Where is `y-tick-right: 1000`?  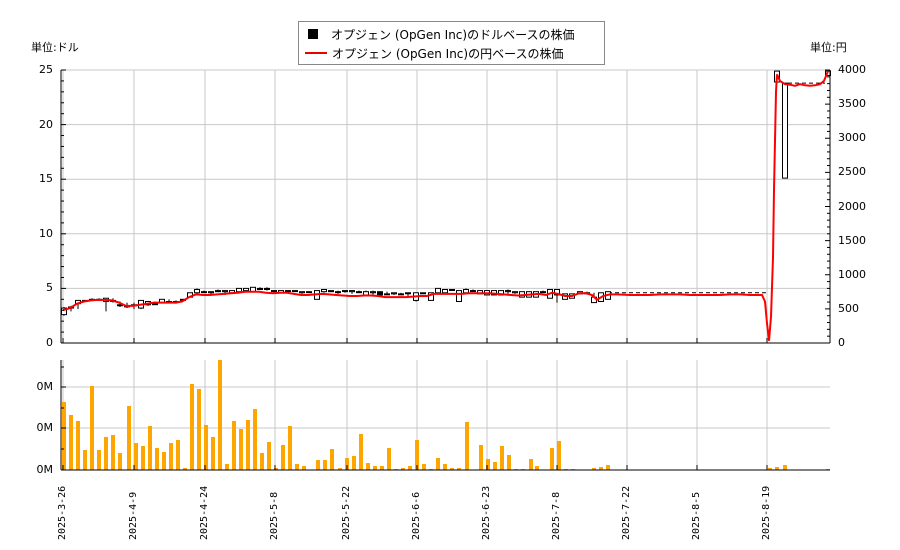 y-tick-right: 1000 is located at coordinates (852, 274).